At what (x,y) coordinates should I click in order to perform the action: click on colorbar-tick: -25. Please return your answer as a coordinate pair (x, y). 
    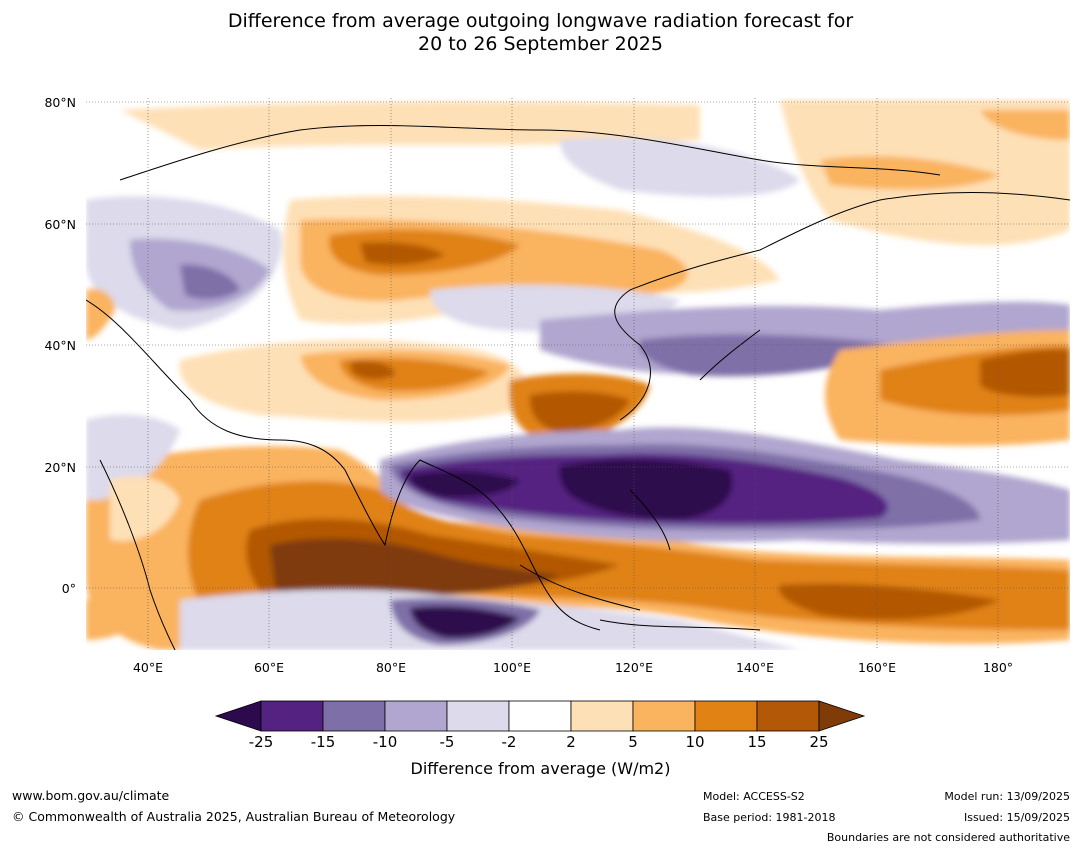
    Looking at the image, I should click on (261, 742).